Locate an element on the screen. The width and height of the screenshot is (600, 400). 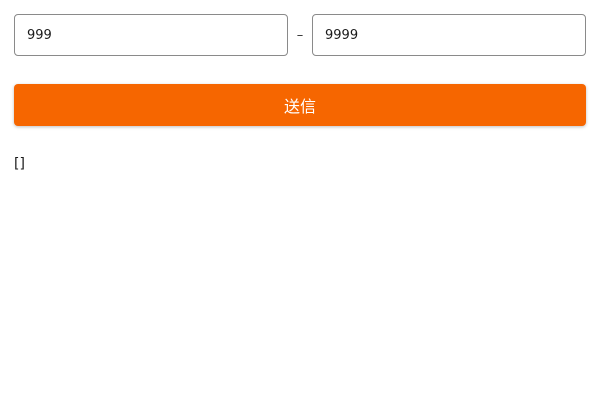
result-output: [] is located at coordinates (19, 164).